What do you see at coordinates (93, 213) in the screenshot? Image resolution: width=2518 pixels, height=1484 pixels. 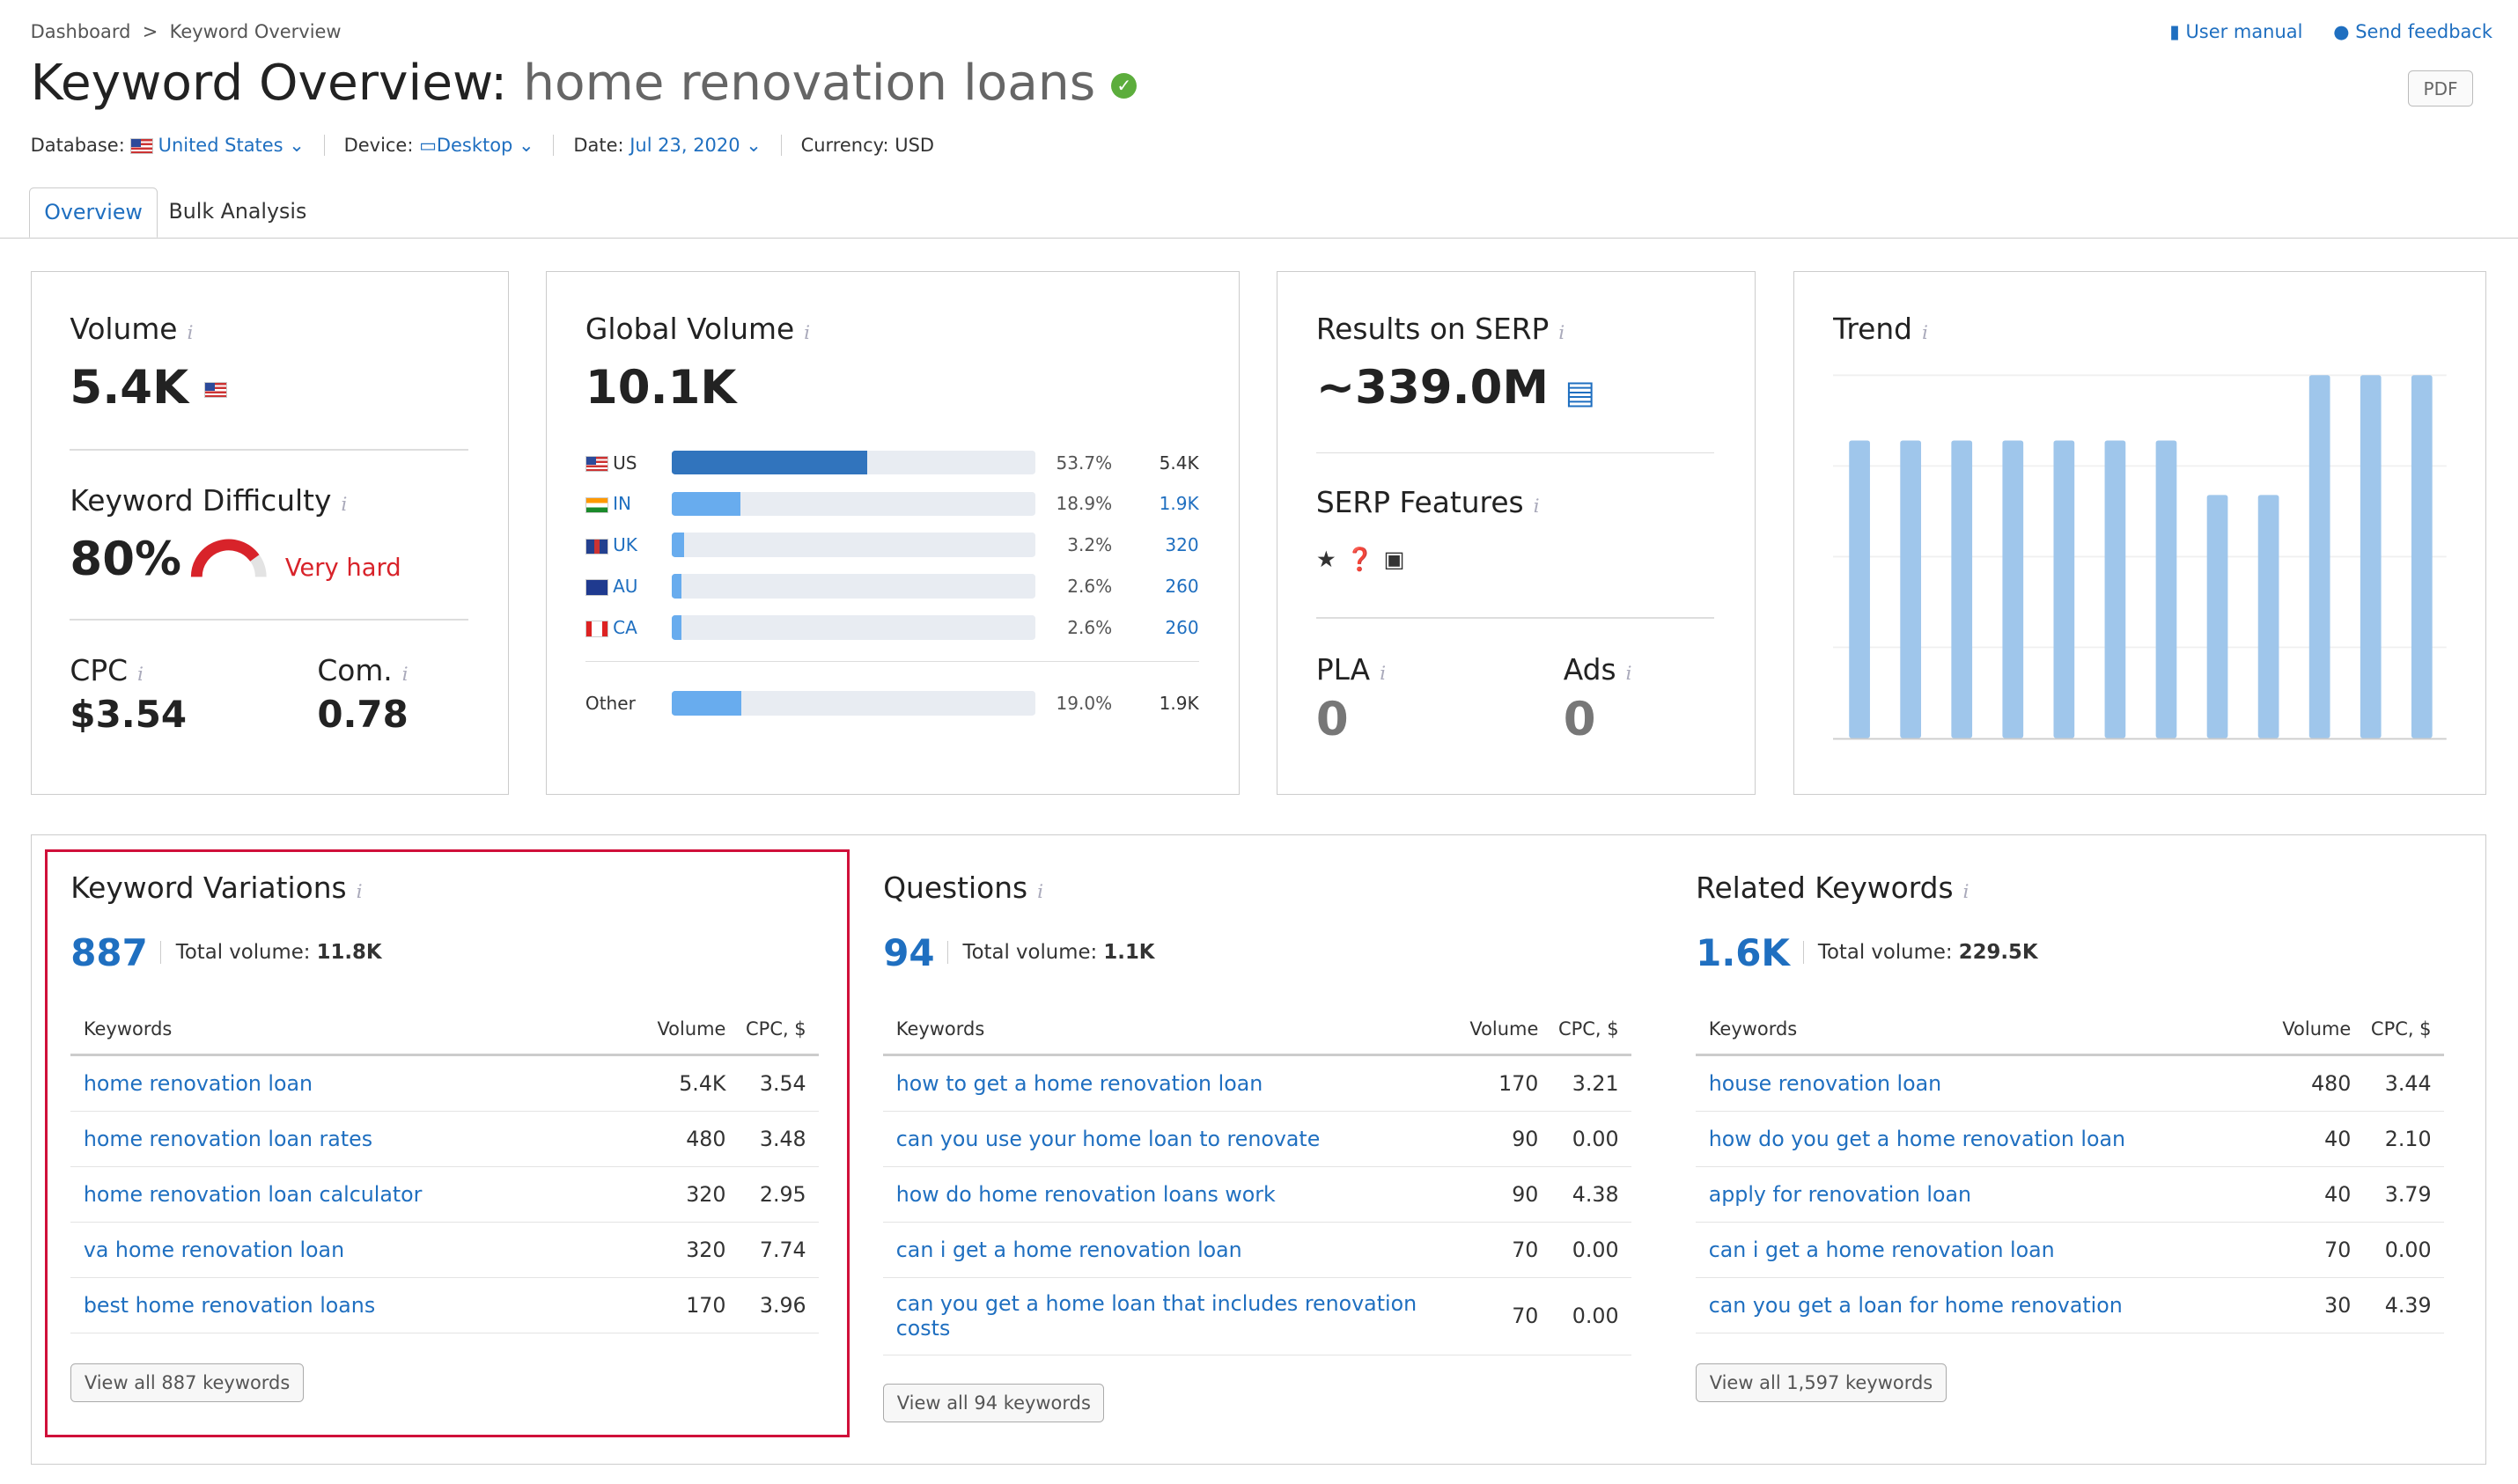 I see `tab-overview: Overview` at bounding box center [93, 213].